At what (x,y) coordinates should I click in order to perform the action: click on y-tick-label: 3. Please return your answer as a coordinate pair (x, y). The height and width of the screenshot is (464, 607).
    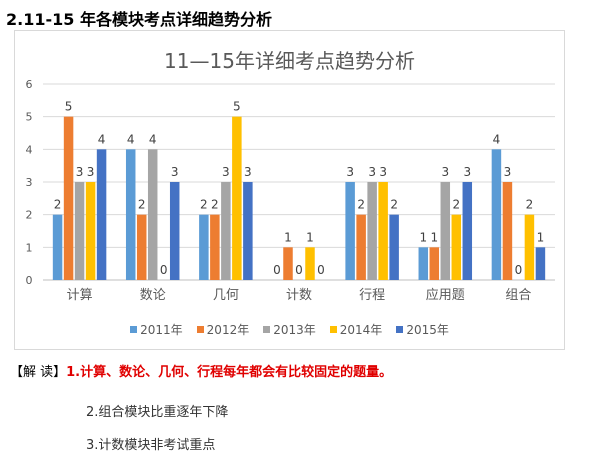
    Looking at the image, I should click on (29, 182).